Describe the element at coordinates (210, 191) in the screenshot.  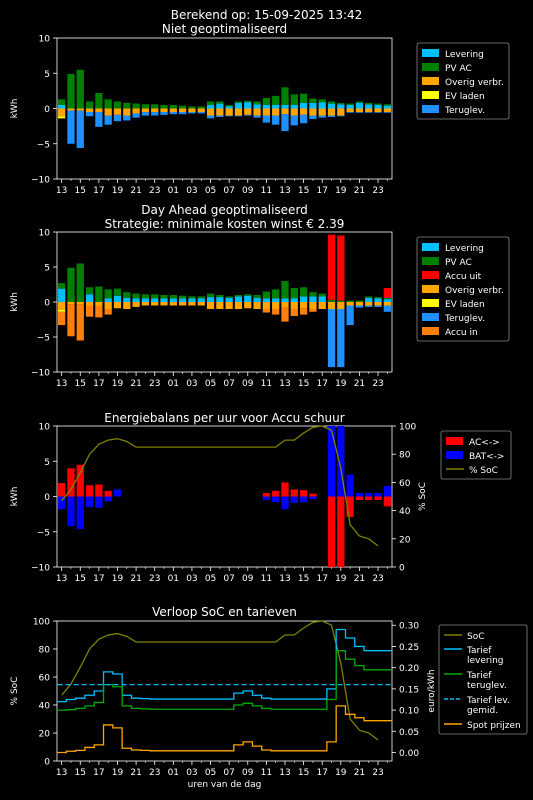
I see `x-tick-label: 05` at that location.